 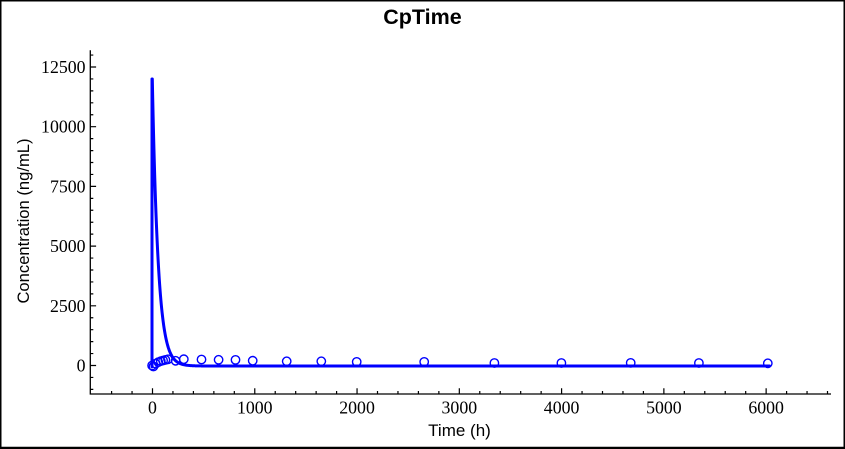 I want to click on svg-text: 12500, so click(x=63, y=67).